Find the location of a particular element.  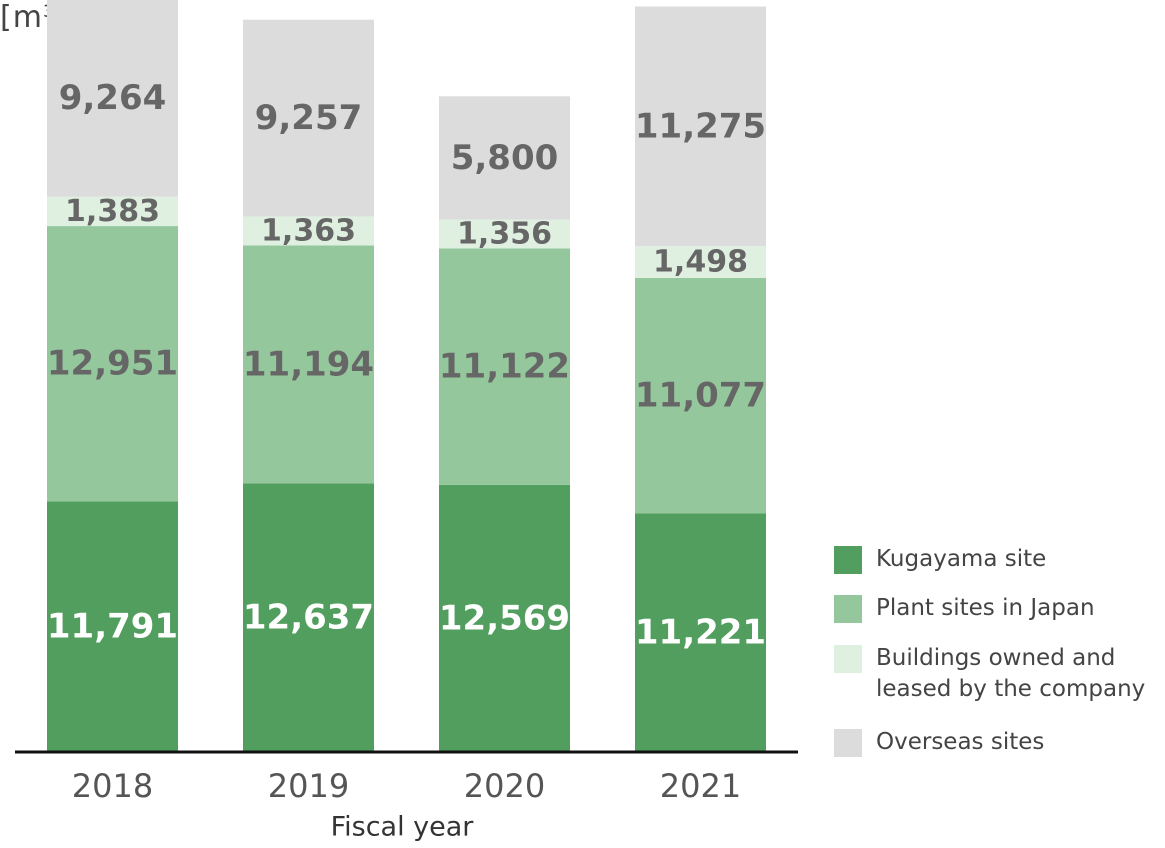

data-label: 1,498 is located at coordinates (700, 262).